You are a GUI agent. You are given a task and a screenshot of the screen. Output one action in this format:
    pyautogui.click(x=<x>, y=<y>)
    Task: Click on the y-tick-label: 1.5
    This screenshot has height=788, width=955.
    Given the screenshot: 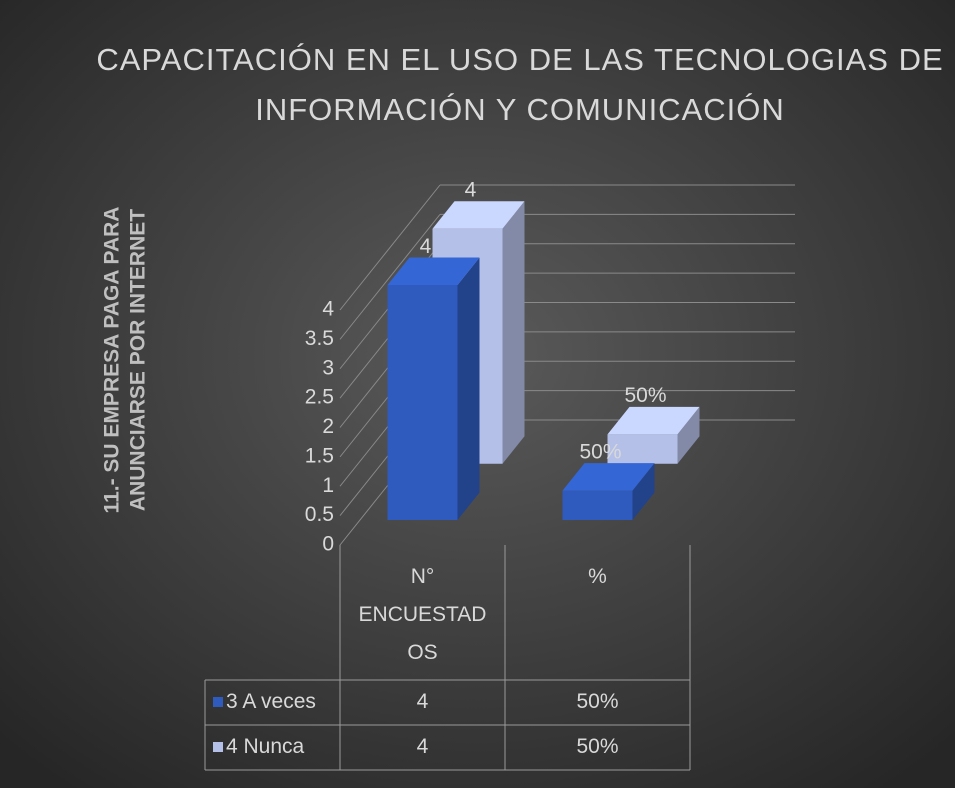 What is the action you would take?
    pyautogui.click(x=319, y=455)
    